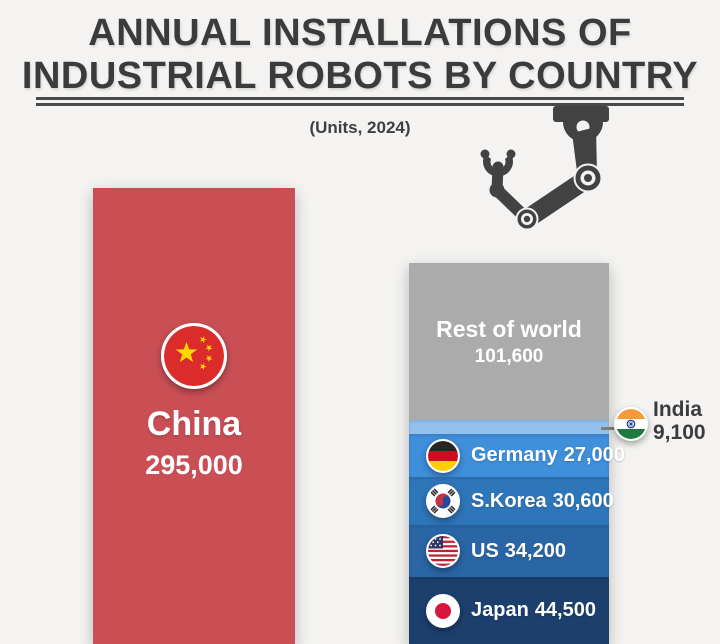 Image resolution: width=720 pixels, height=644 pixels. I want to click on japan-label: Japan, so click(500, 610).